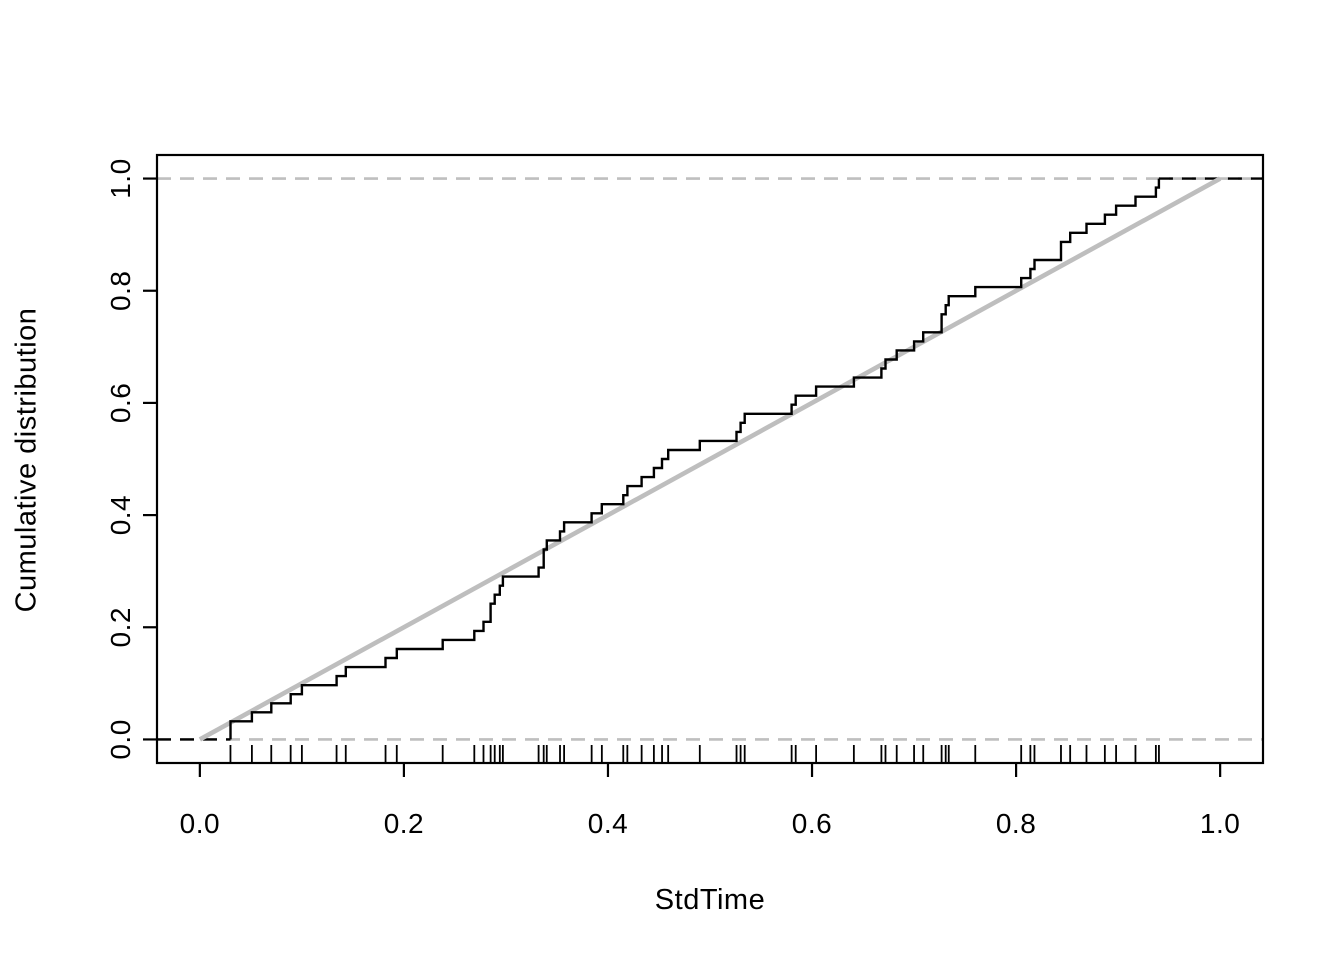  What do you see at coordinates (812, 823) in the screenshot?
I see `x-tick-label: 0.6` at bounding box center [812, 823].